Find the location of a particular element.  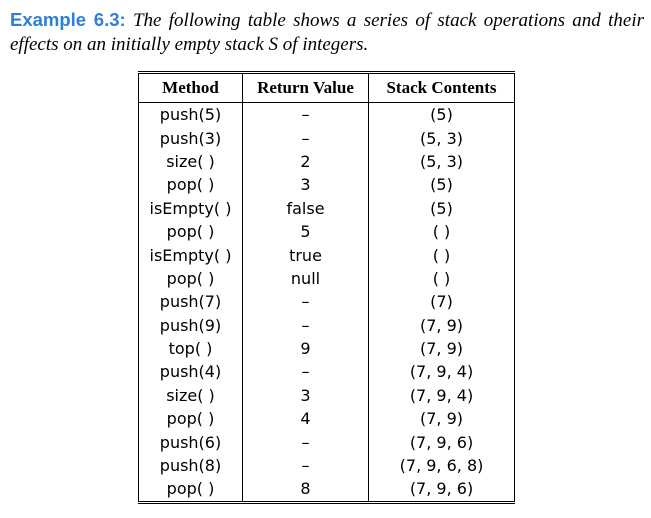

stack-contents-cell: (7) is located at coordinates (441, 302).